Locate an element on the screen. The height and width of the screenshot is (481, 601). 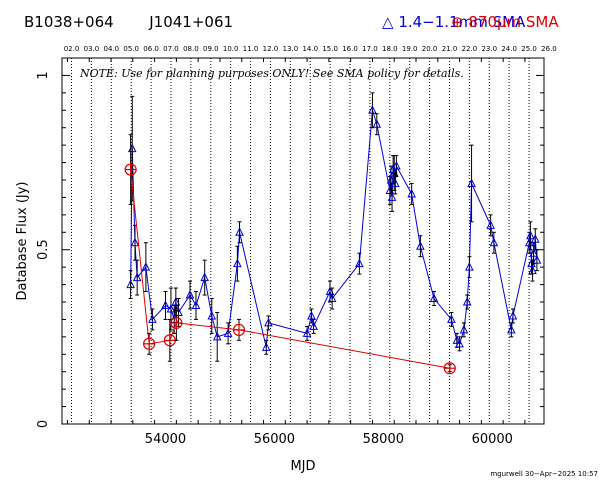
year-label: 06.0 is located at coordinates (151, 49).